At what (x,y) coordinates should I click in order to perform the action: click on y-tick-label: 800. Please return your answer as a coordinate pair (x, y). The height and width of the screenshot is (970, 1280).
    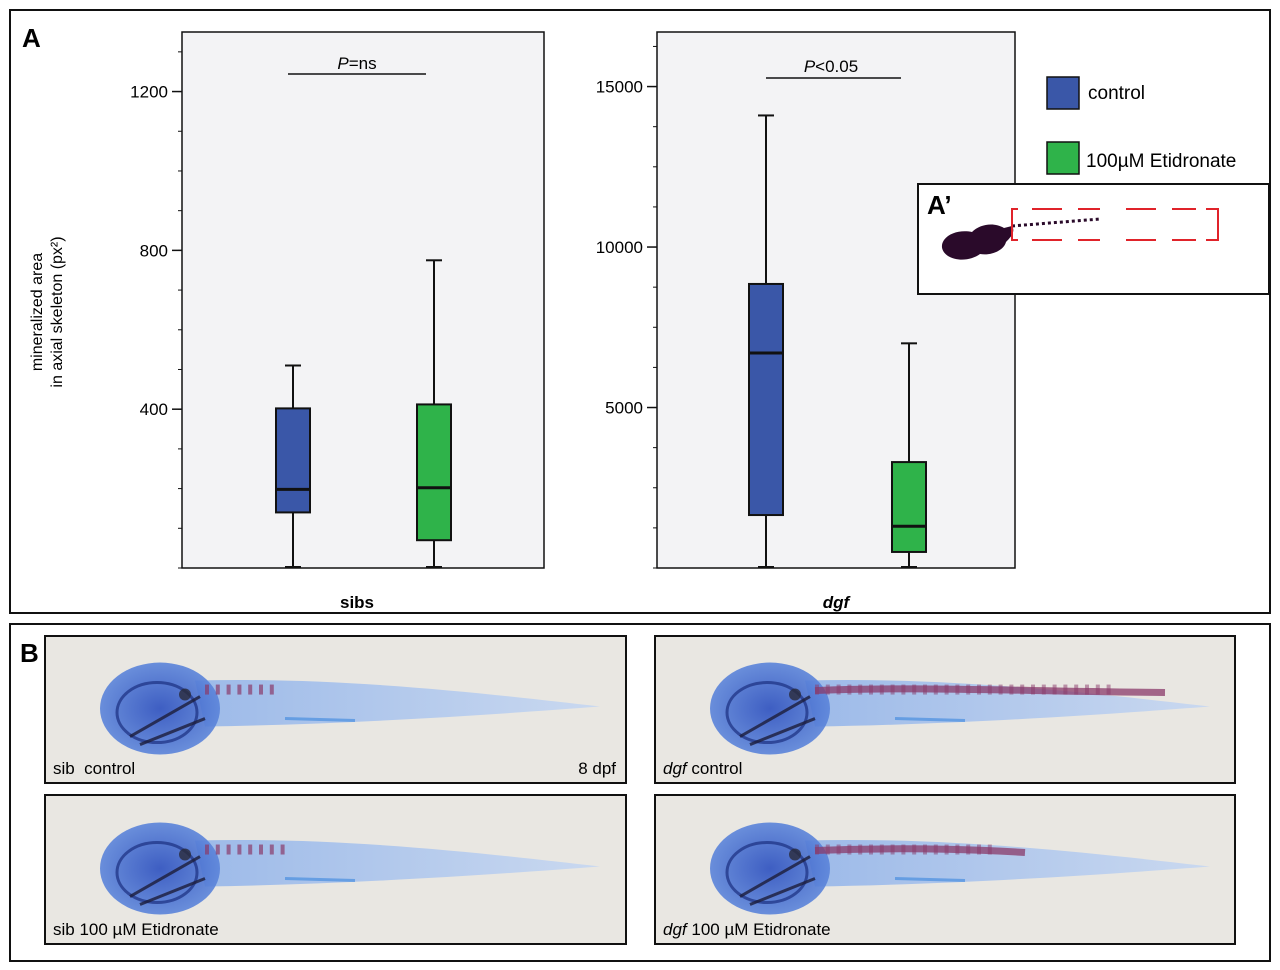
    Looking at the image, I should click on (154, 250).